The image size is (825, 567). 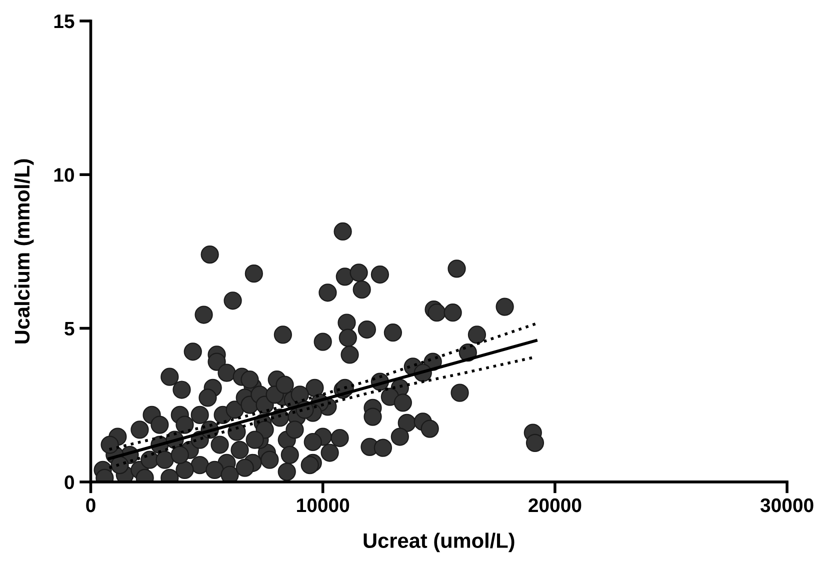 I want to click on y-tick-label: 10, so click(x=64, y=175).